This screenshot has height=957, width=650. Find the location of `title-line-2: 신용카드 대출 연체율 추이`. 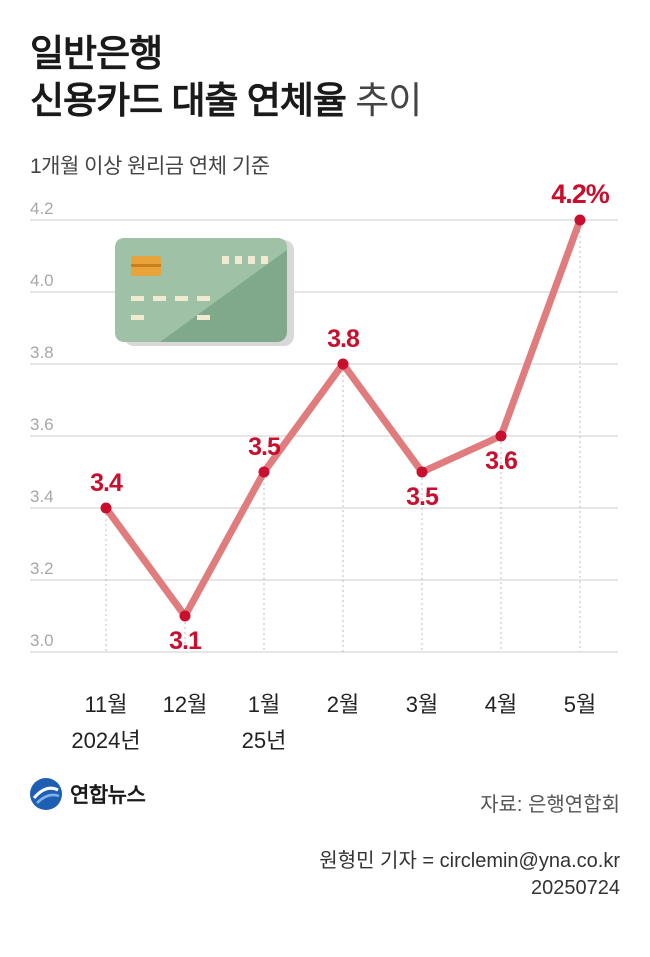

title-line-2: 신용카드 대출 연체율 추이 is located at coordinates (226, 100).